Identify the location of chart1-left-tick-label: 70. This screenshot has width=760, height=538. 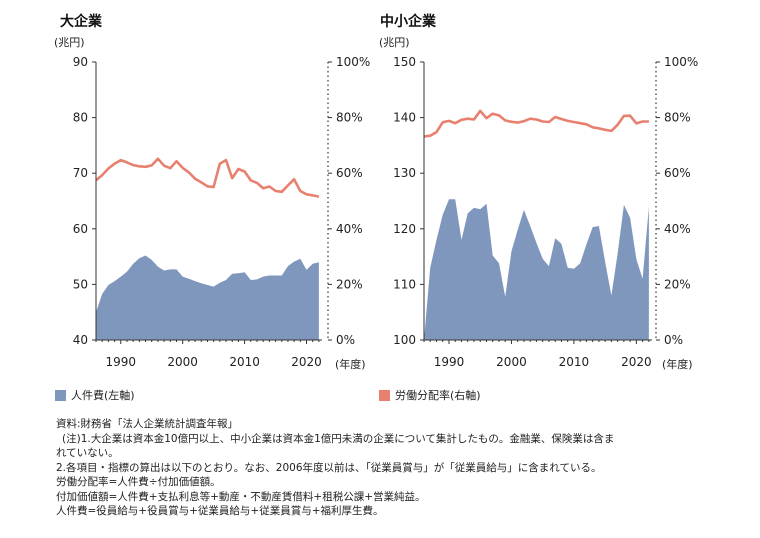
(80, 173).